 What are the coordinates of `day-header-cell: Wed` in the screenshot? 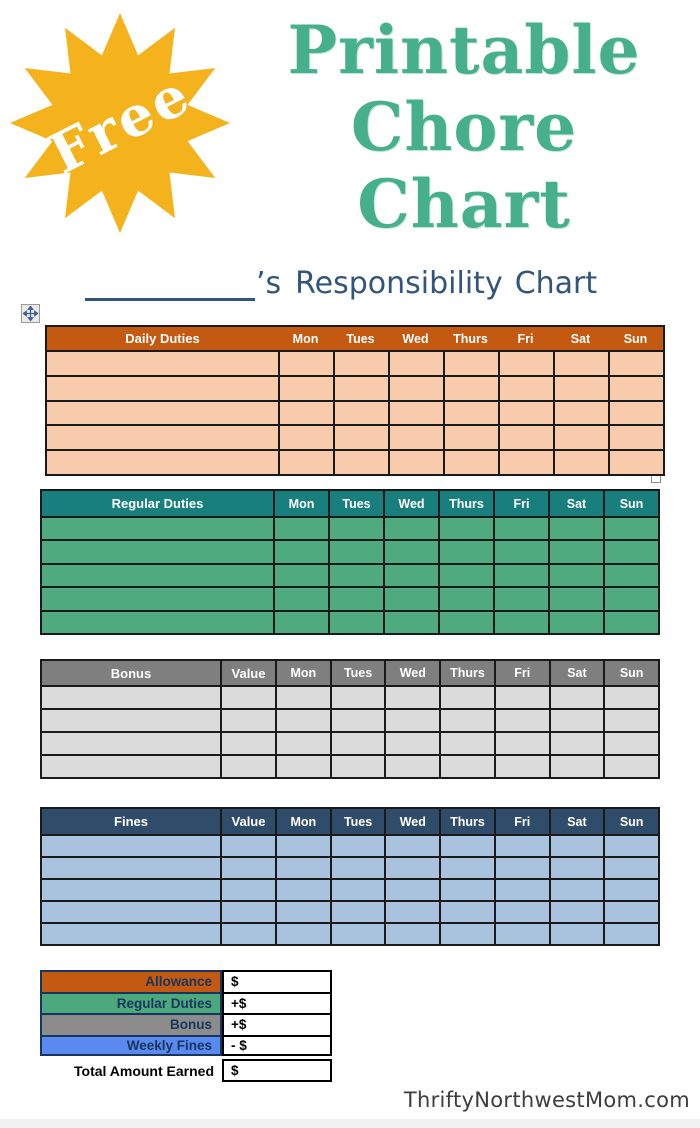 It's located at (410, 503).